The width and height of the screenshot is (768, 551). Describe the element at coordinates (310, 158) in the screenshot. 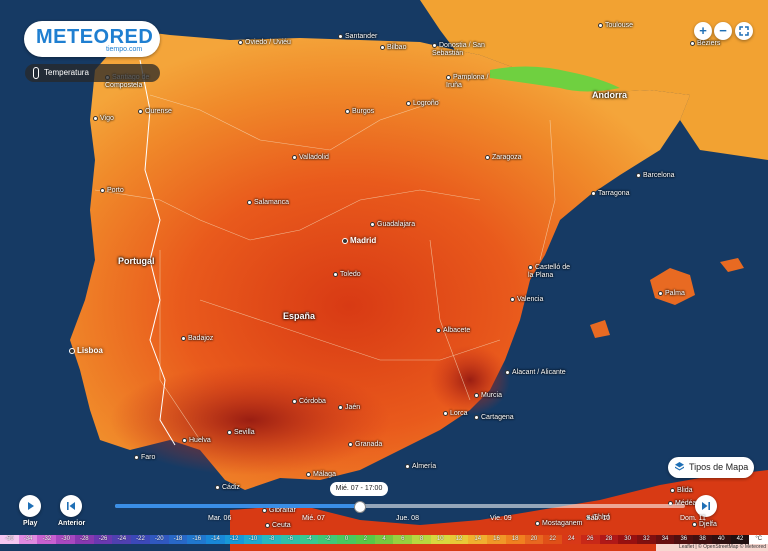

I see `city-valladolid: Valladolid` at that location.